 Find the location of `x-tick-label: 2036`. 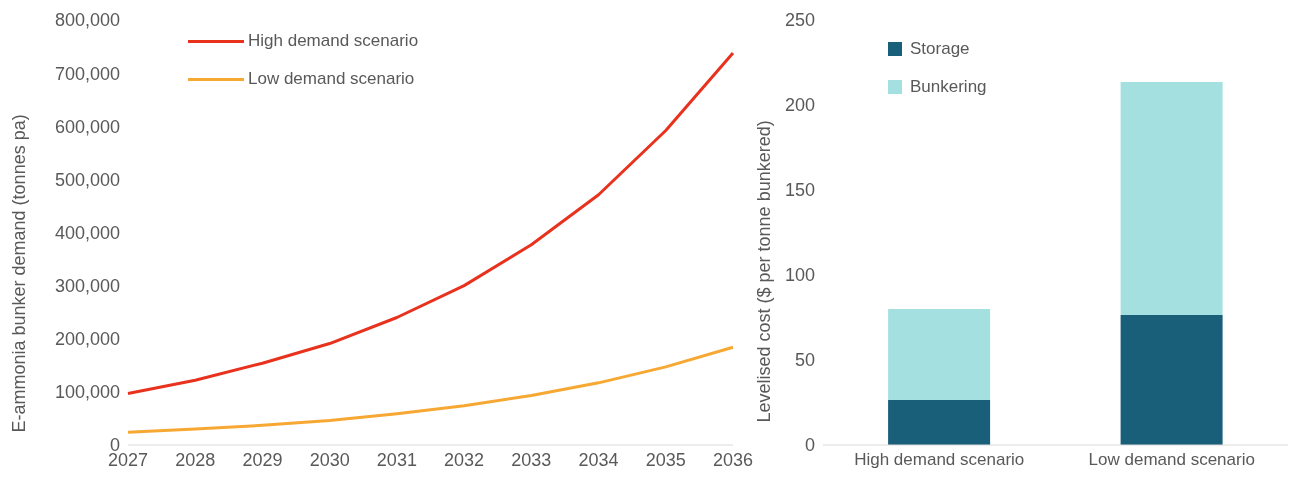

x-tick-label: 2036 is located at coordinates (733, 459).